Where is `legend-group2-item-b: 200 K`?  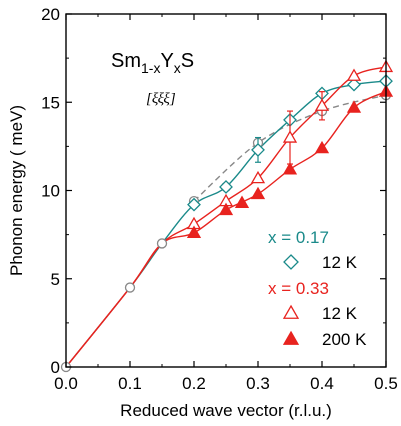 legend-group2-item-b: 200 K is located at coordinates (344, 339).